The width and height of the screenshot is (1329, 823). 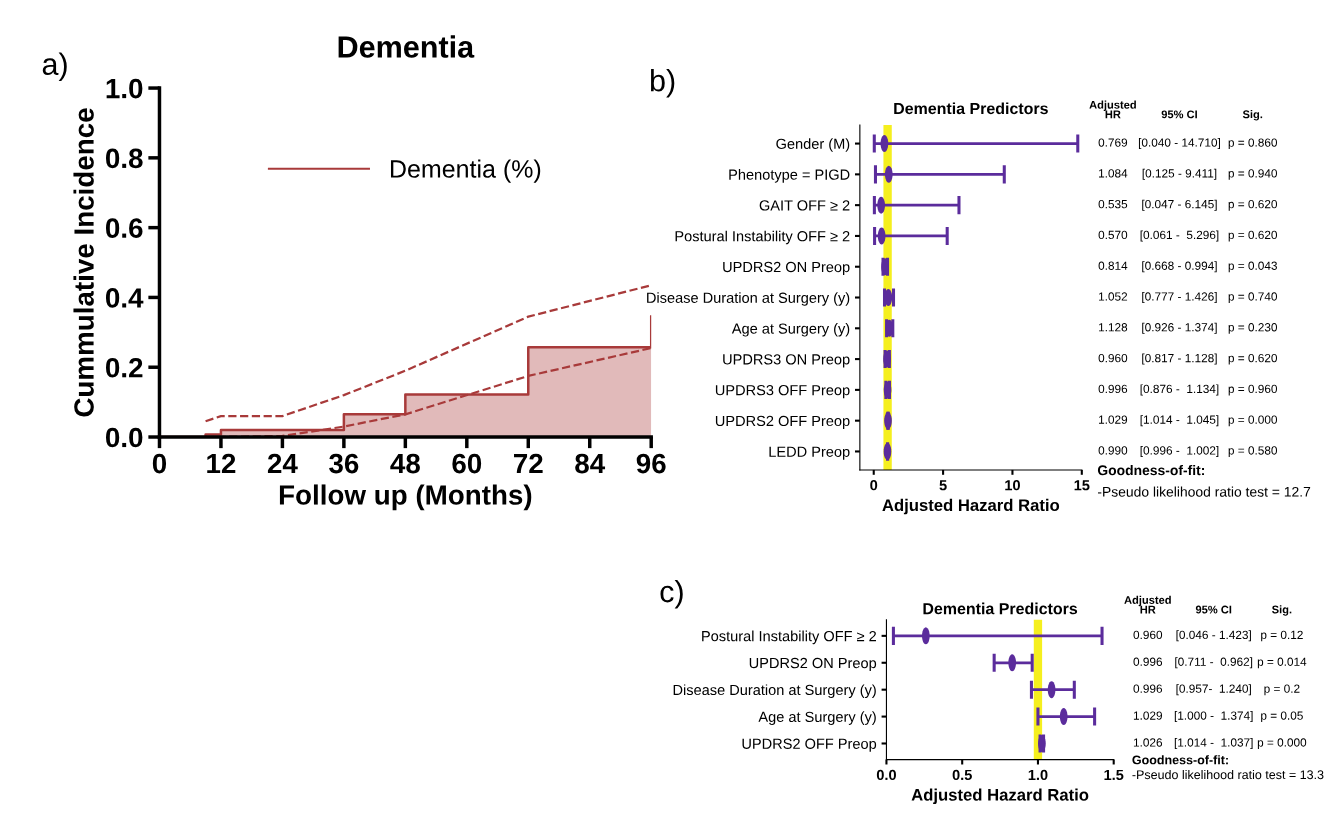 I want to click on x-tick-label: 24, so click(x=282, y=463).